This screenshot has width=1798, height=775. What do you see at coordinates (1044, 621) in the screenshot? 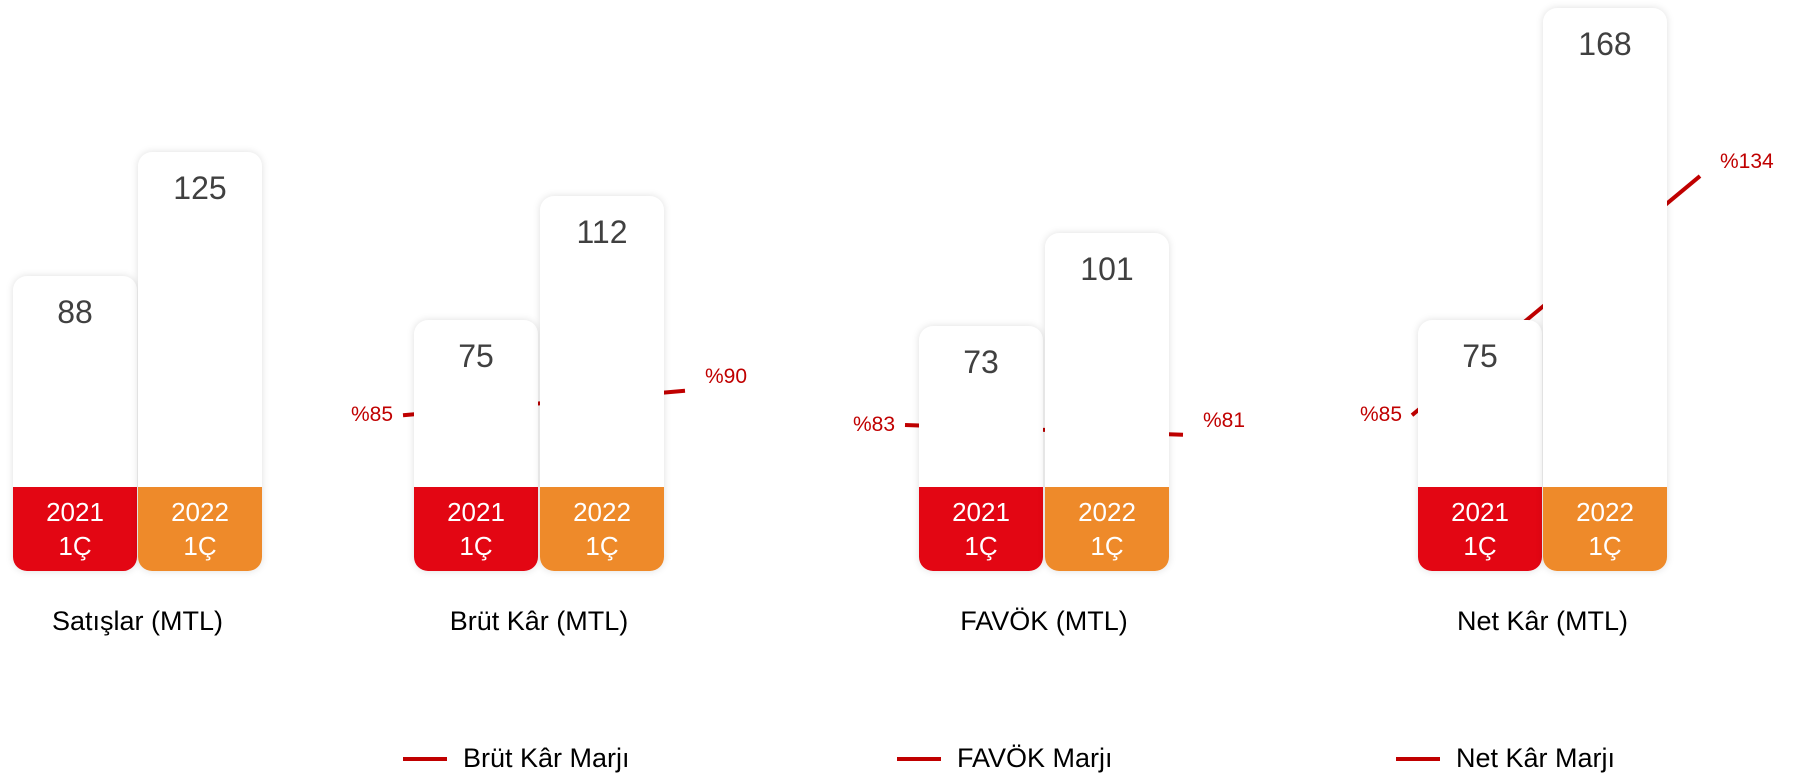
I see `chart-title: FAVÖK (MTL)` at bounding box center [1044, 621].